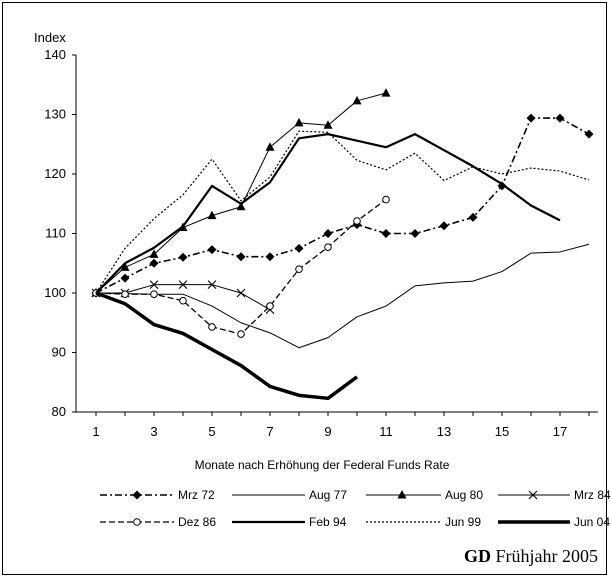 This screenshot has width=611, height=579. What do you see at coordinates (444, 431) in the screenshot?
I see `x-tick-label-13: 13` at bounding box center [444, 431].